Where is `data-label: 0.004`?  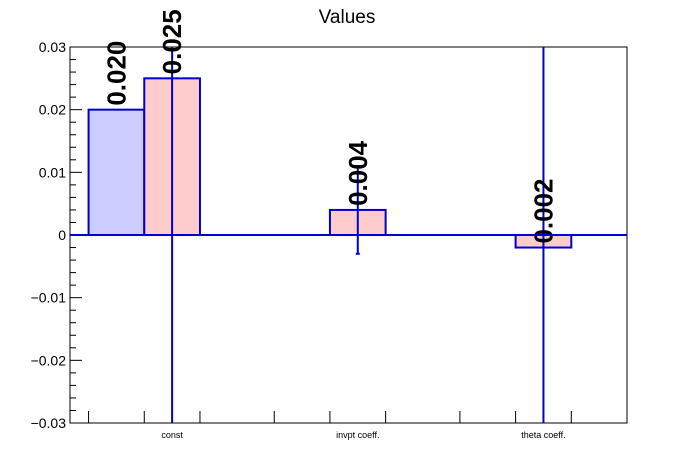 data-label: 0.004 is located at coordinates (358, 173).